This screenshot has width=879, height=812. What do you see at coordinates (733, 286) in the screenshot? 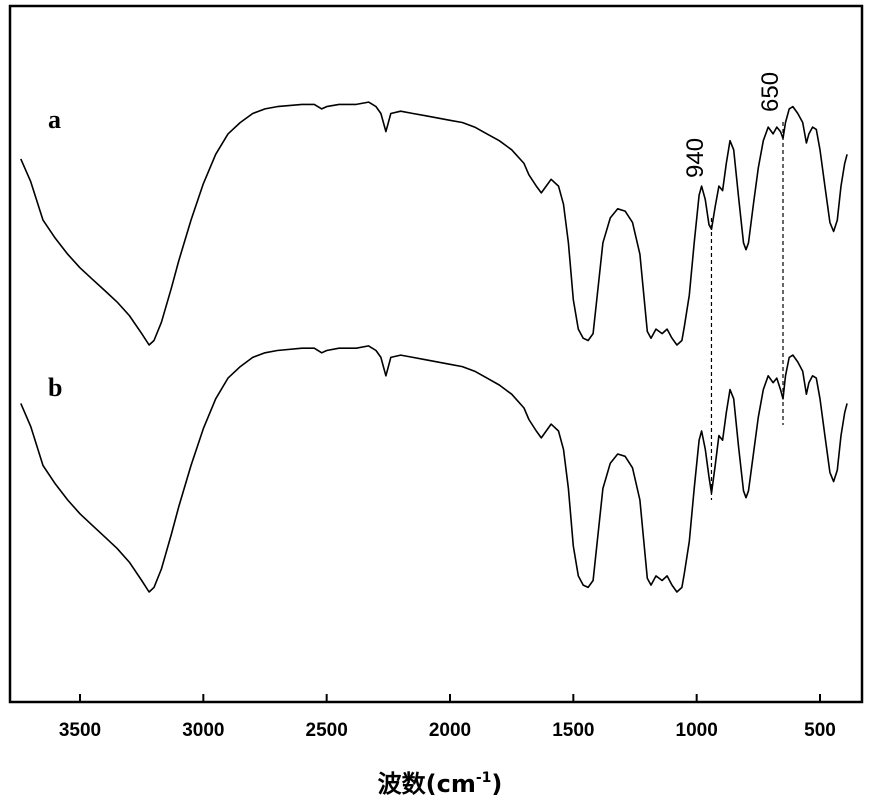
I see `peak-markers: 940 650` at bounding box center [733, 286].